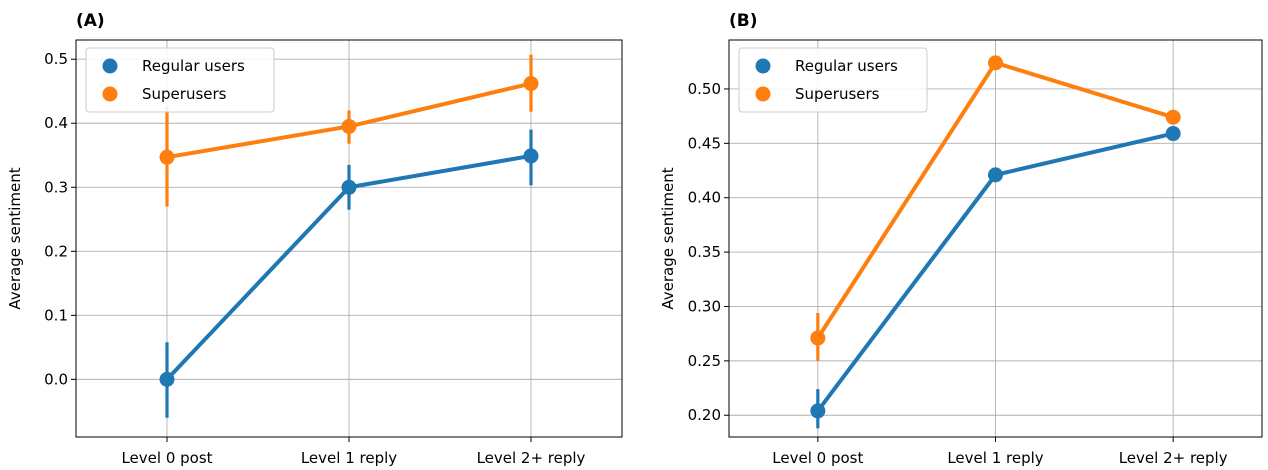 The height and width of the screenshot is (470, 1268). Describe the element at coordinates (704, 252) in the screenshot. I see `y-tick-label: 0.35` at that location.